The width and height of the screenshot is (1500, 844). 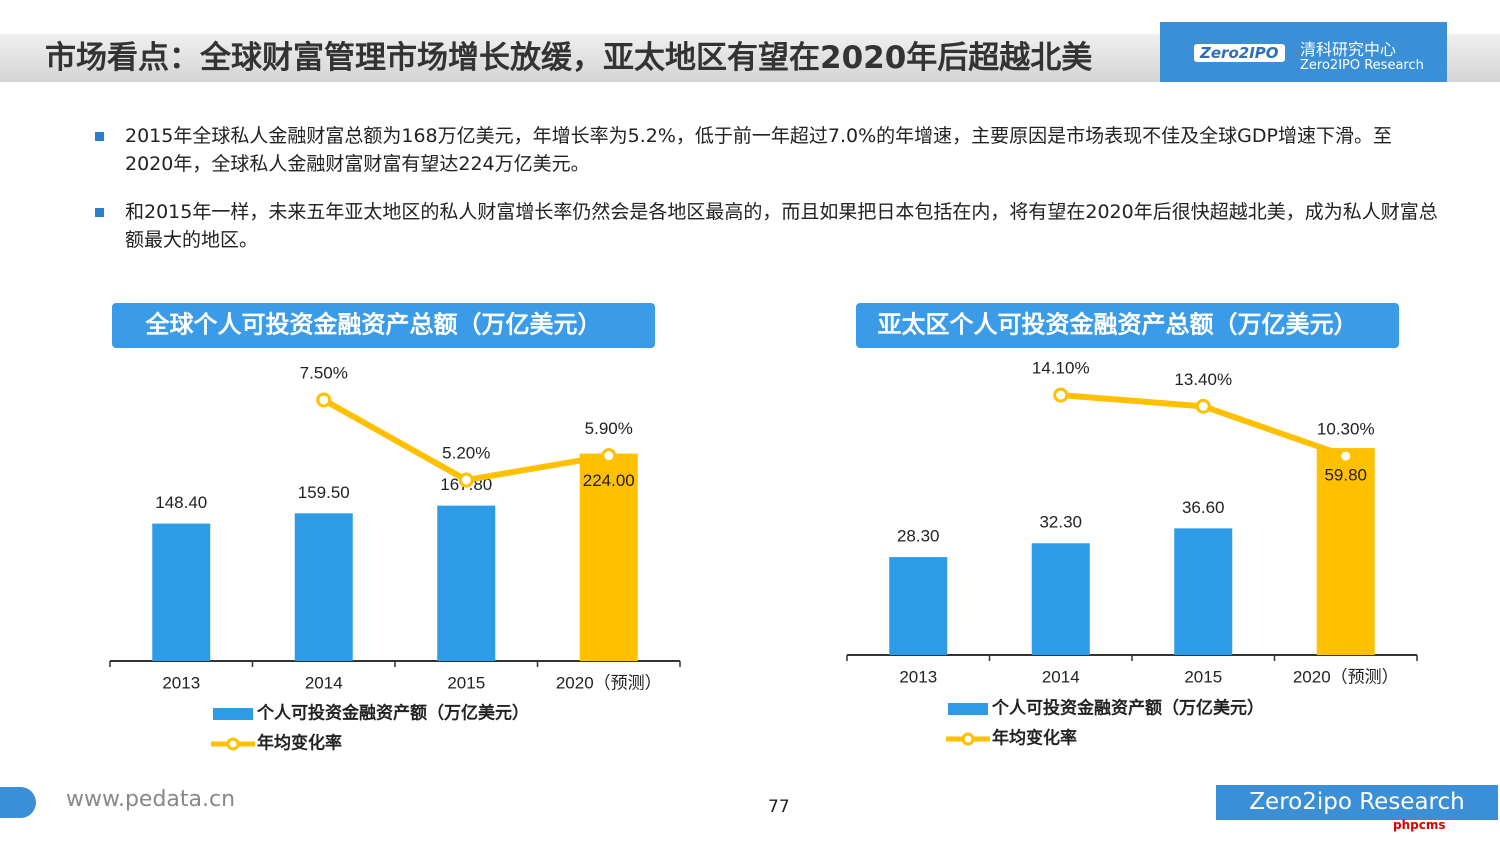 What do you see at coordinates (918, 536) in the screenshot?
I see `bar-value-label: 28.30` at bounding box center [918, 536].